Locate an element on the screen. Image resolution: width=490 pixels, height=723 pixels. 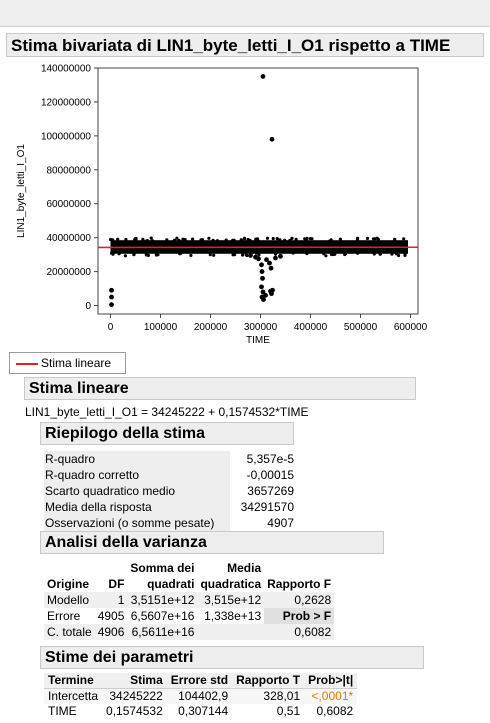
y-tick-label: 80000000 is located at coordinates (69, 170).